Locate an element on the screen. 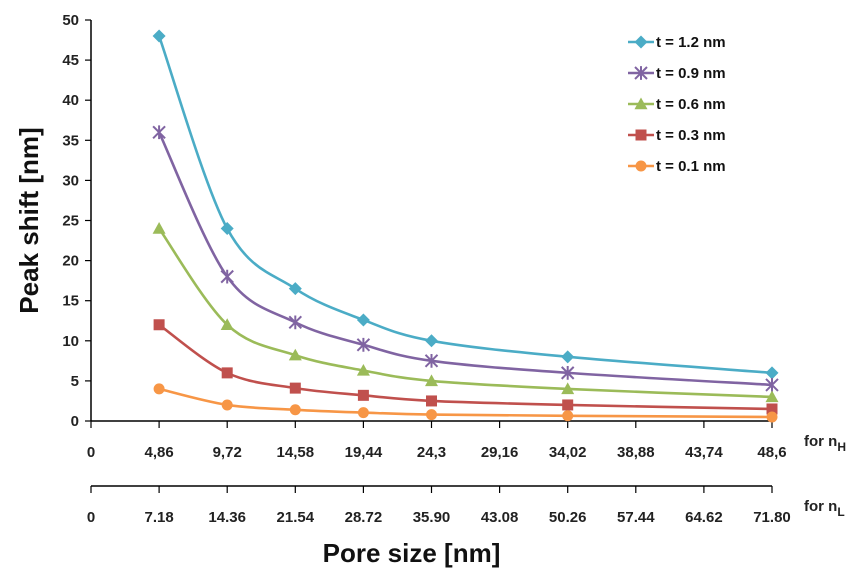 This screenshot has height=572, width=859. legend-label: t = 0.6 nm is located at coordinates (691, 104).